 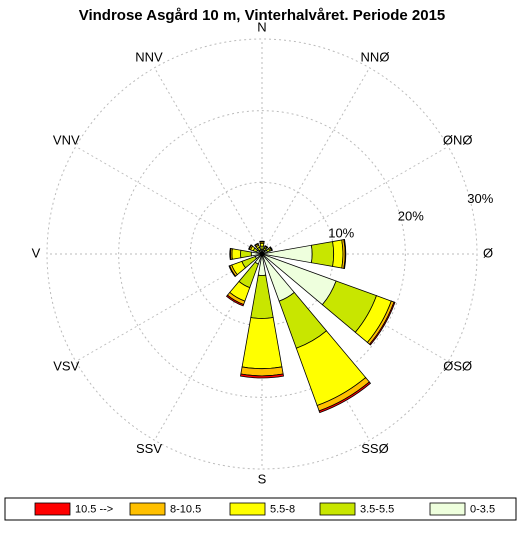 What do you see at coordinates (36, 252) in the screenshot?
I see `direction-label: V` at bounding box center [36, 252].